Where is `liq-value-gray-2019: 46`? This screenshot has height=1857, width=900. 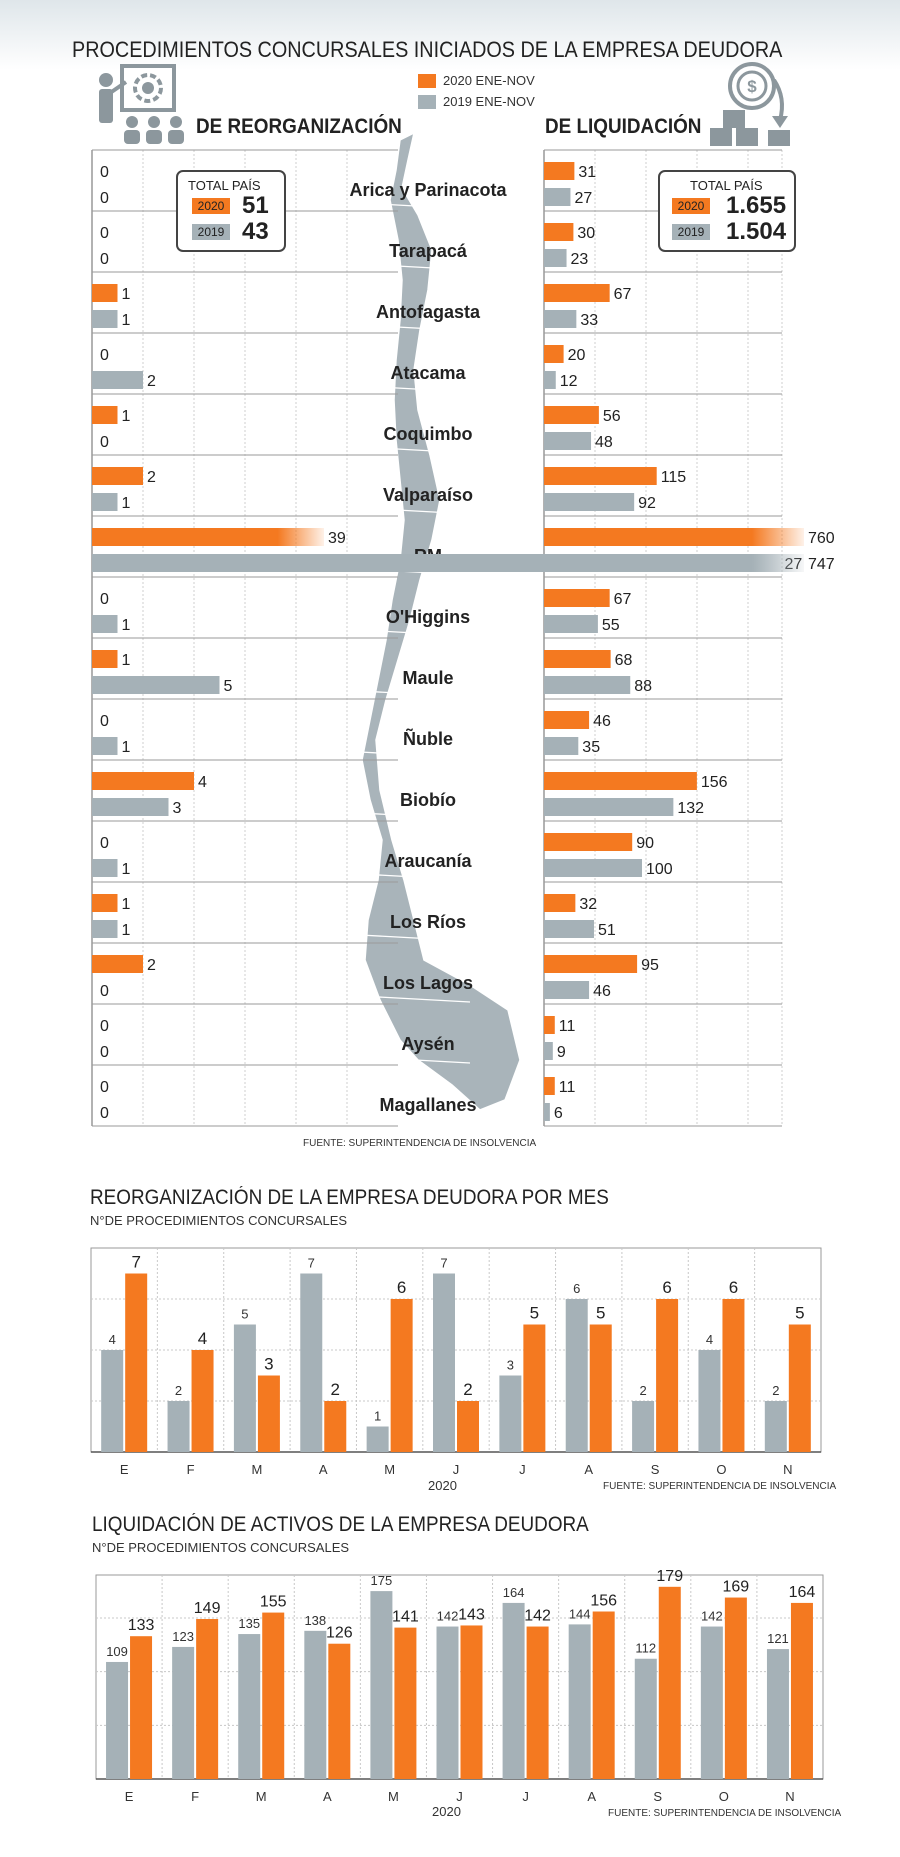
liq-value-gray-2019: 46 is located at coordinates (602, 991).